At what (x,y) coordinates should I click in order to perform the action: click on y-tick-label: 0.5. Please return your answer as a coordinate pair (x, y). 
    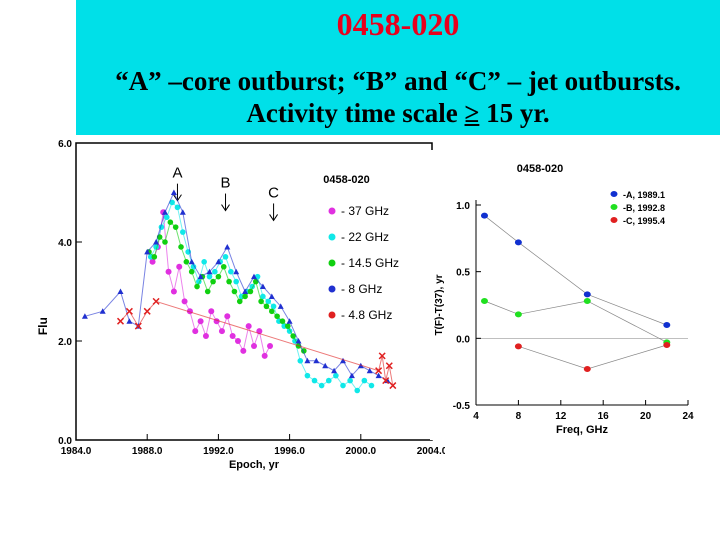
    Looking at the image, I should click on (463, 273).